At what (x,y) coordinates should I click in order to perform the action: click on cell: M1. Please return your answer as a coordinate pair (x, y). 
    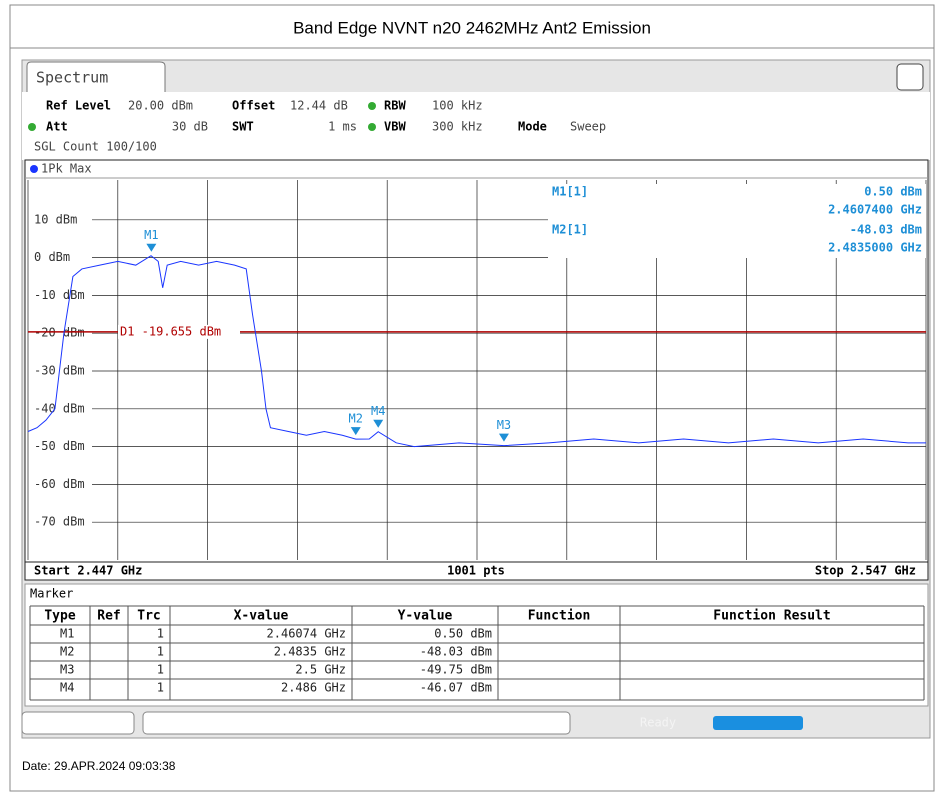
    Looking at the image, I should click on (67, 634).